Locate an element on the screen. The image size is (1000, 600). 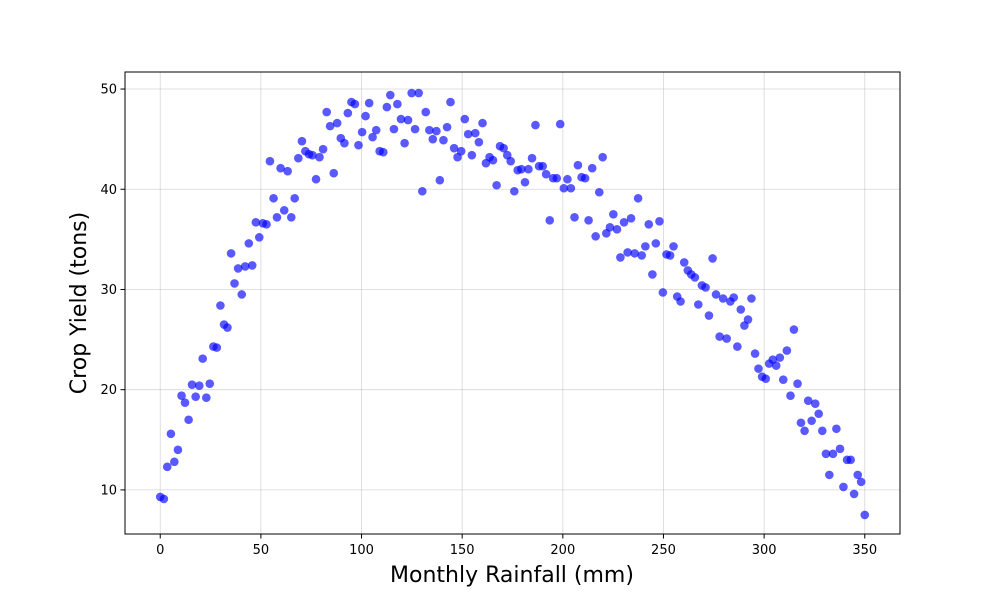
x-tick-label: 200 is located at coordinates (562, 550).